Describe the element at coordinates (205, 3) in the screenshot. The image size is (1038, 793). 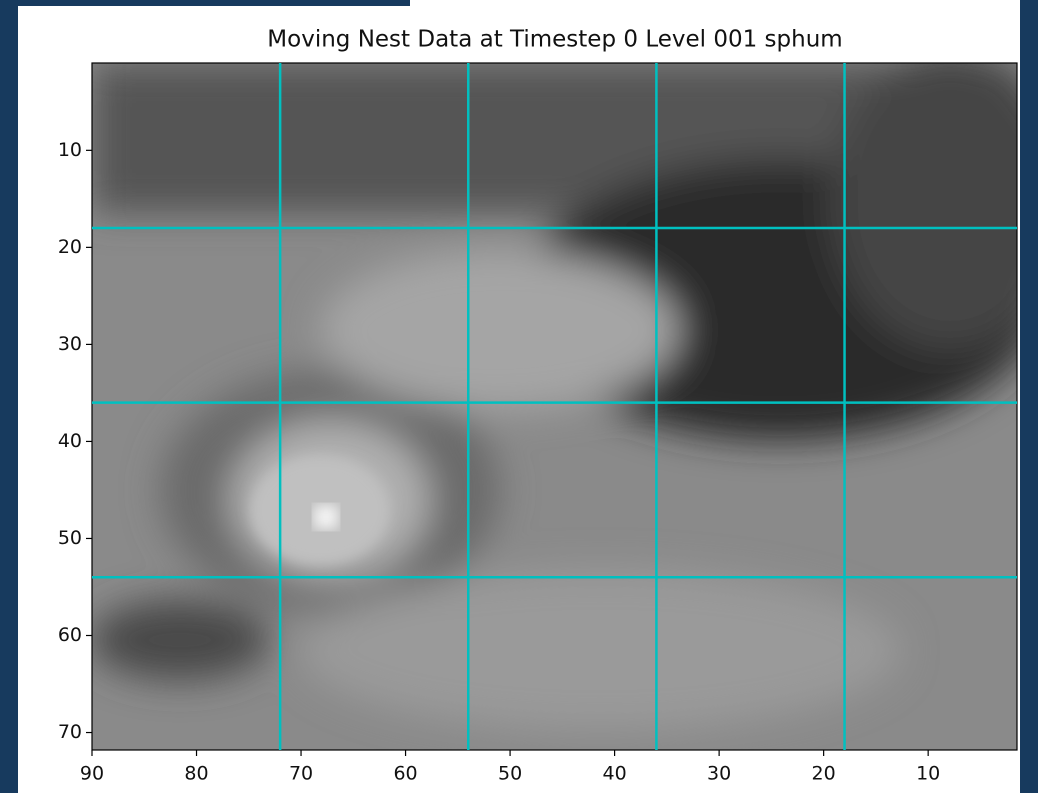
I see `frame` at that location.